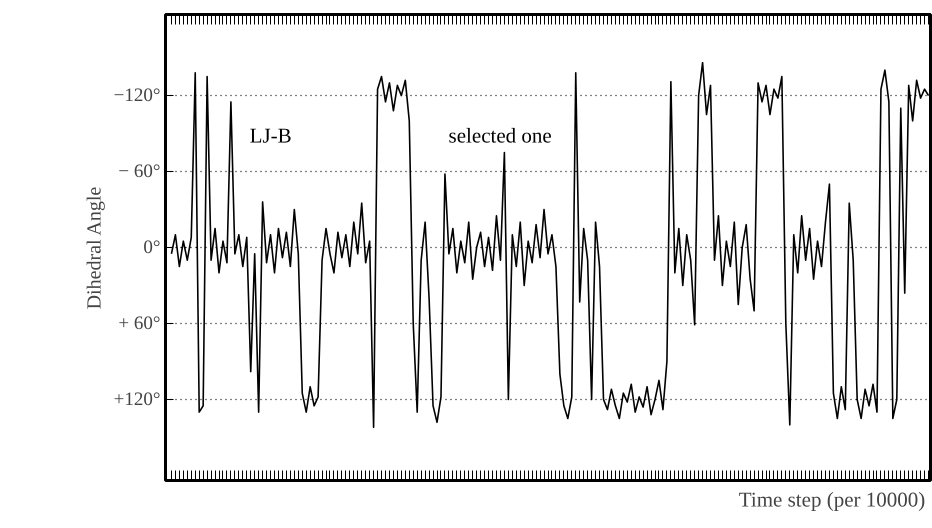 Image resolution: width=932 pixels, height=528 pixels. I want to click on annotation: LJ-B, so click(271, 136).